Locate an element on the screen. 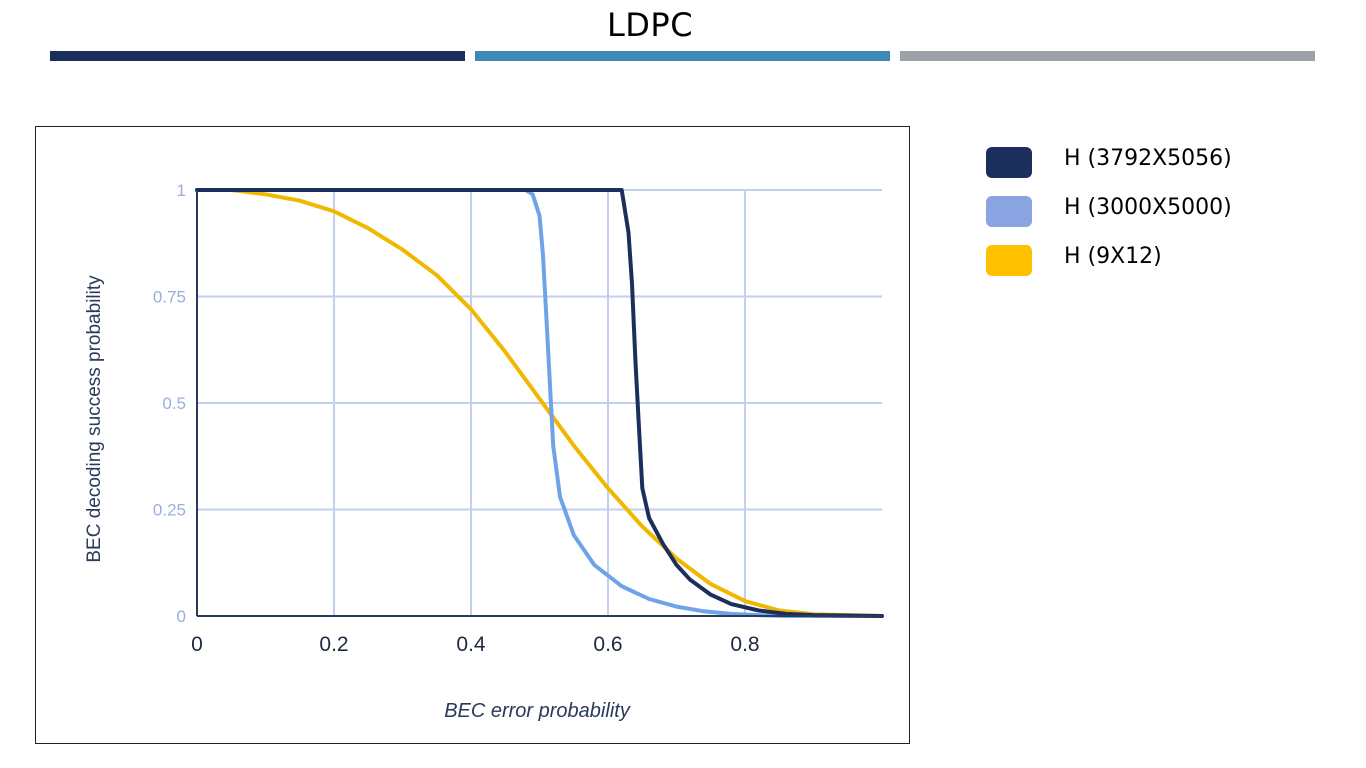  y-tick-label: 0.75 is located at coordinates (169, 297).